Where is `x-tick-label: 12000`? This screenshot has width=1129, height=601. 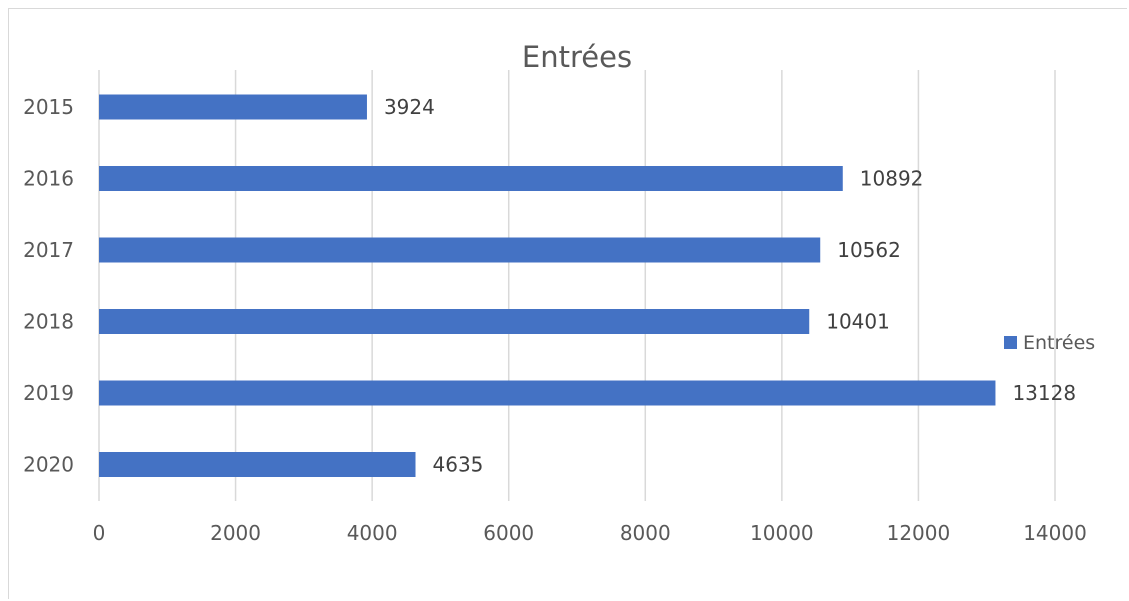
x-tick-label: 12000 is located at coordinates (919, 533).